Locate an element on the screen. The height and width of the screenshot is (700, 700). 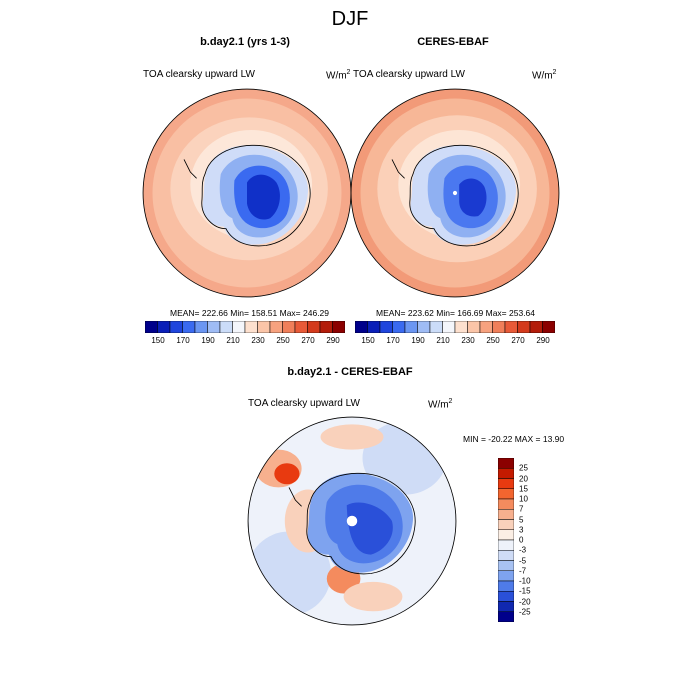
panel-1-title: b.day2.1 (yrs 1-3) is located at coordinates (245, 42).